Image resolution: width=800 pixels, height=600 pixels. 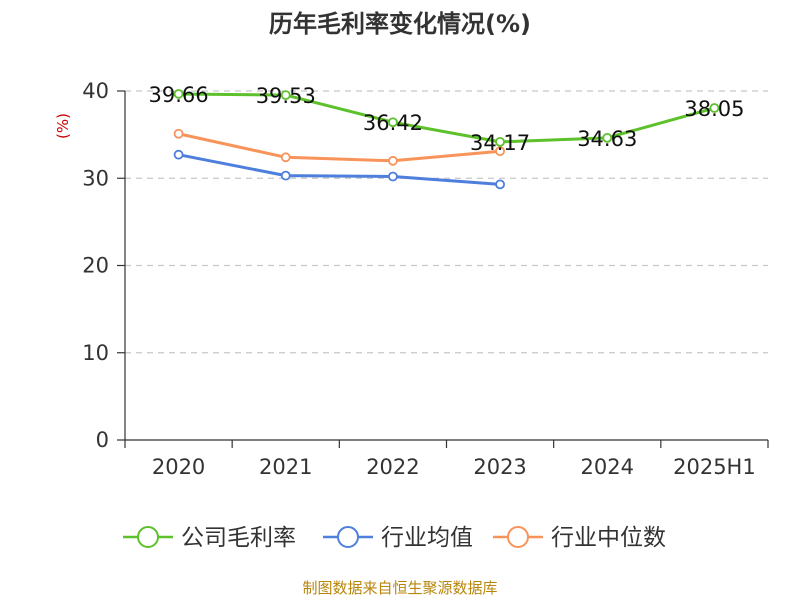 I want to click on data-label: 34.63, so click(x=607, y=139).